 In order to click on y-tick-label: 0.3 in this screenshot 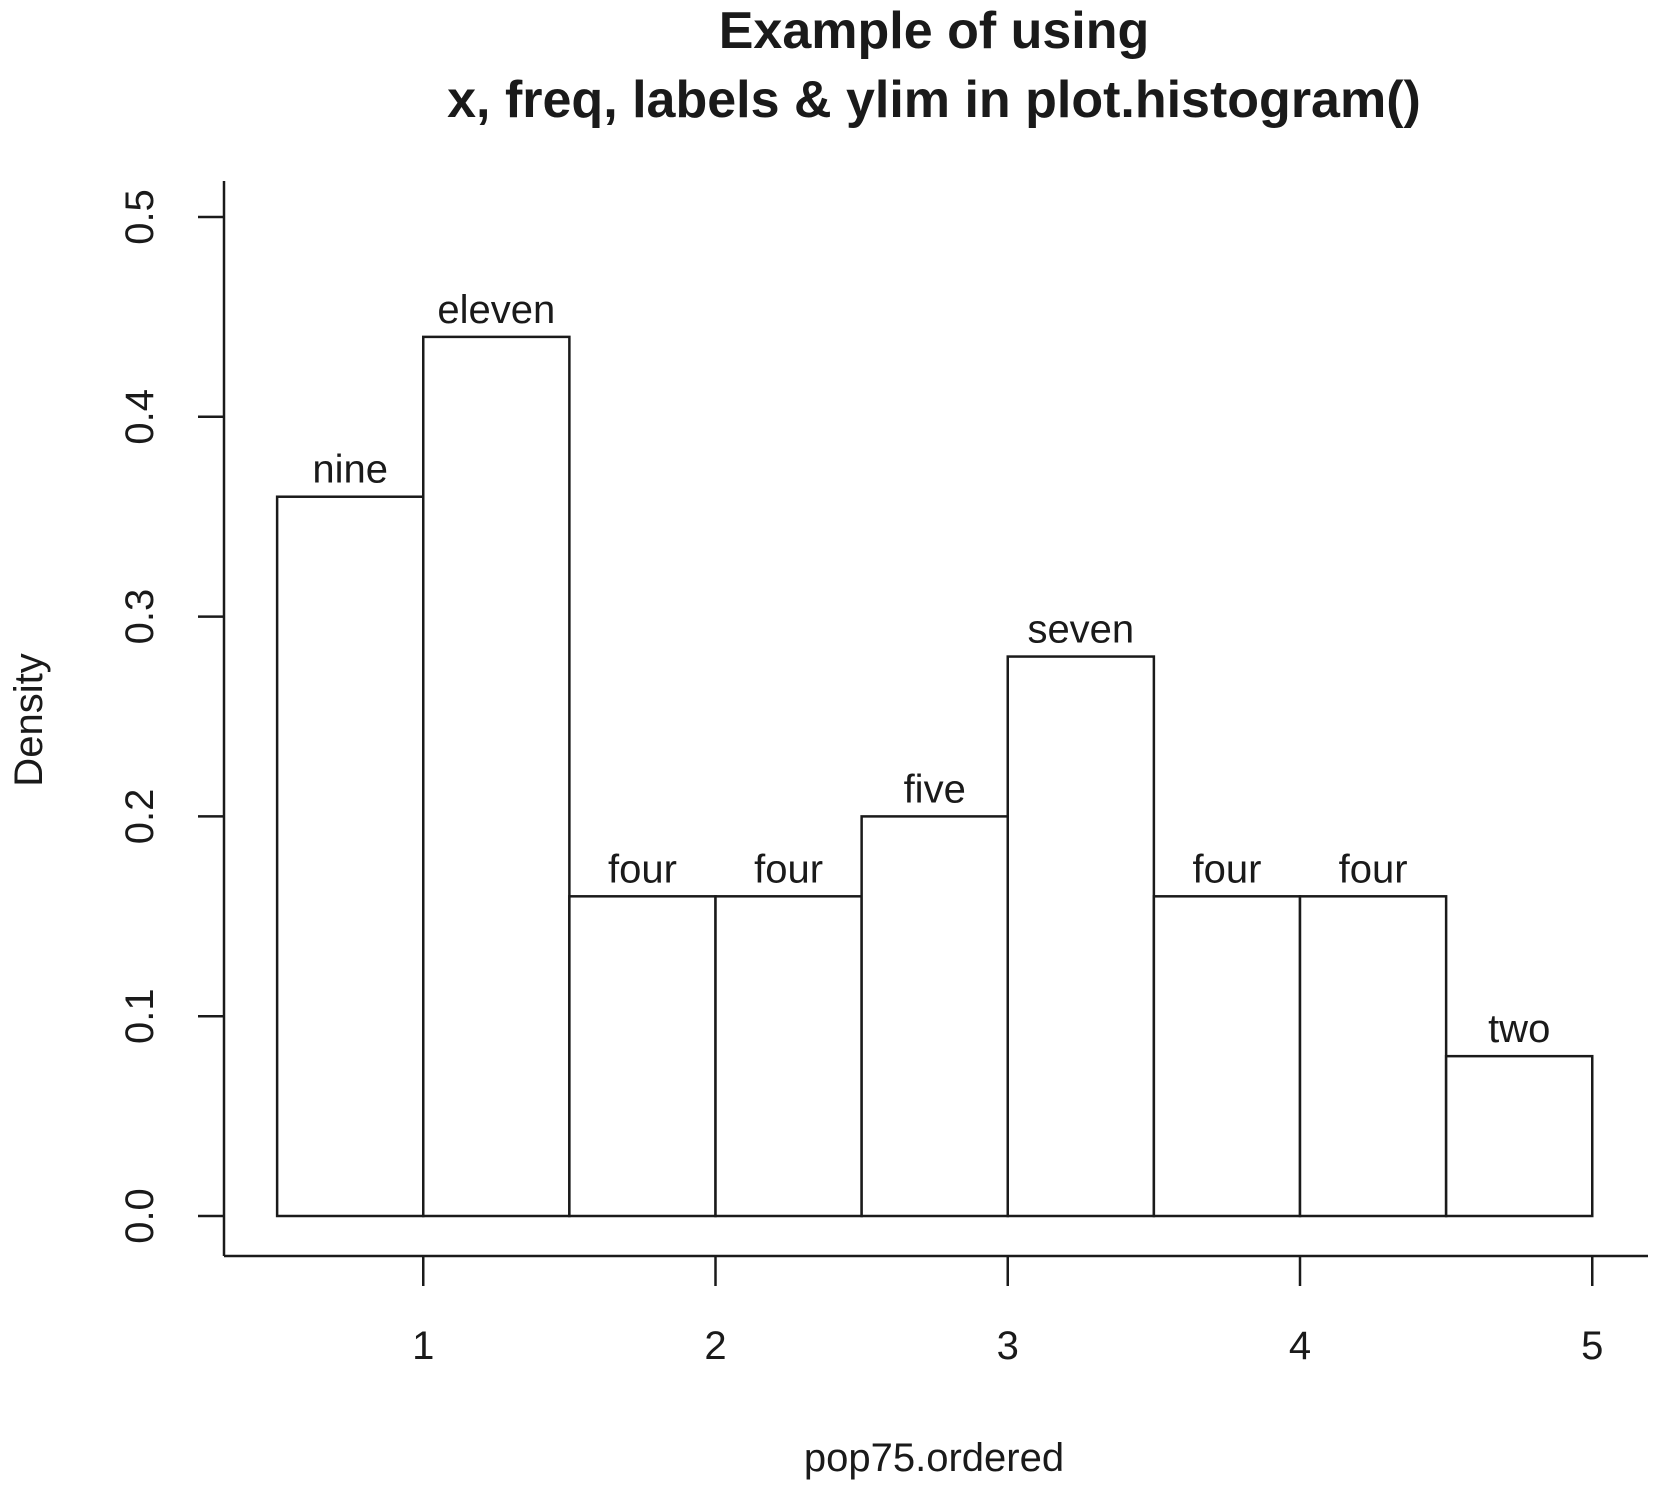, I will do `click(140, 617)`.